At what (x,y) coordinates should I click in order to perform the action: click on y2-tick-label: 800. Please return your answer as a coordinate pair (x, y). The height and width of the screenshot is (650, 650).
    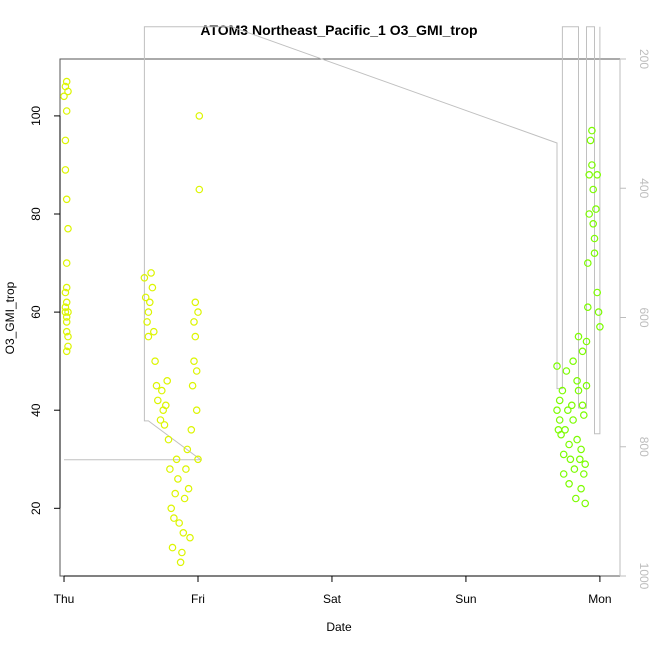
    Looking at the image, I should click on (643, 447).